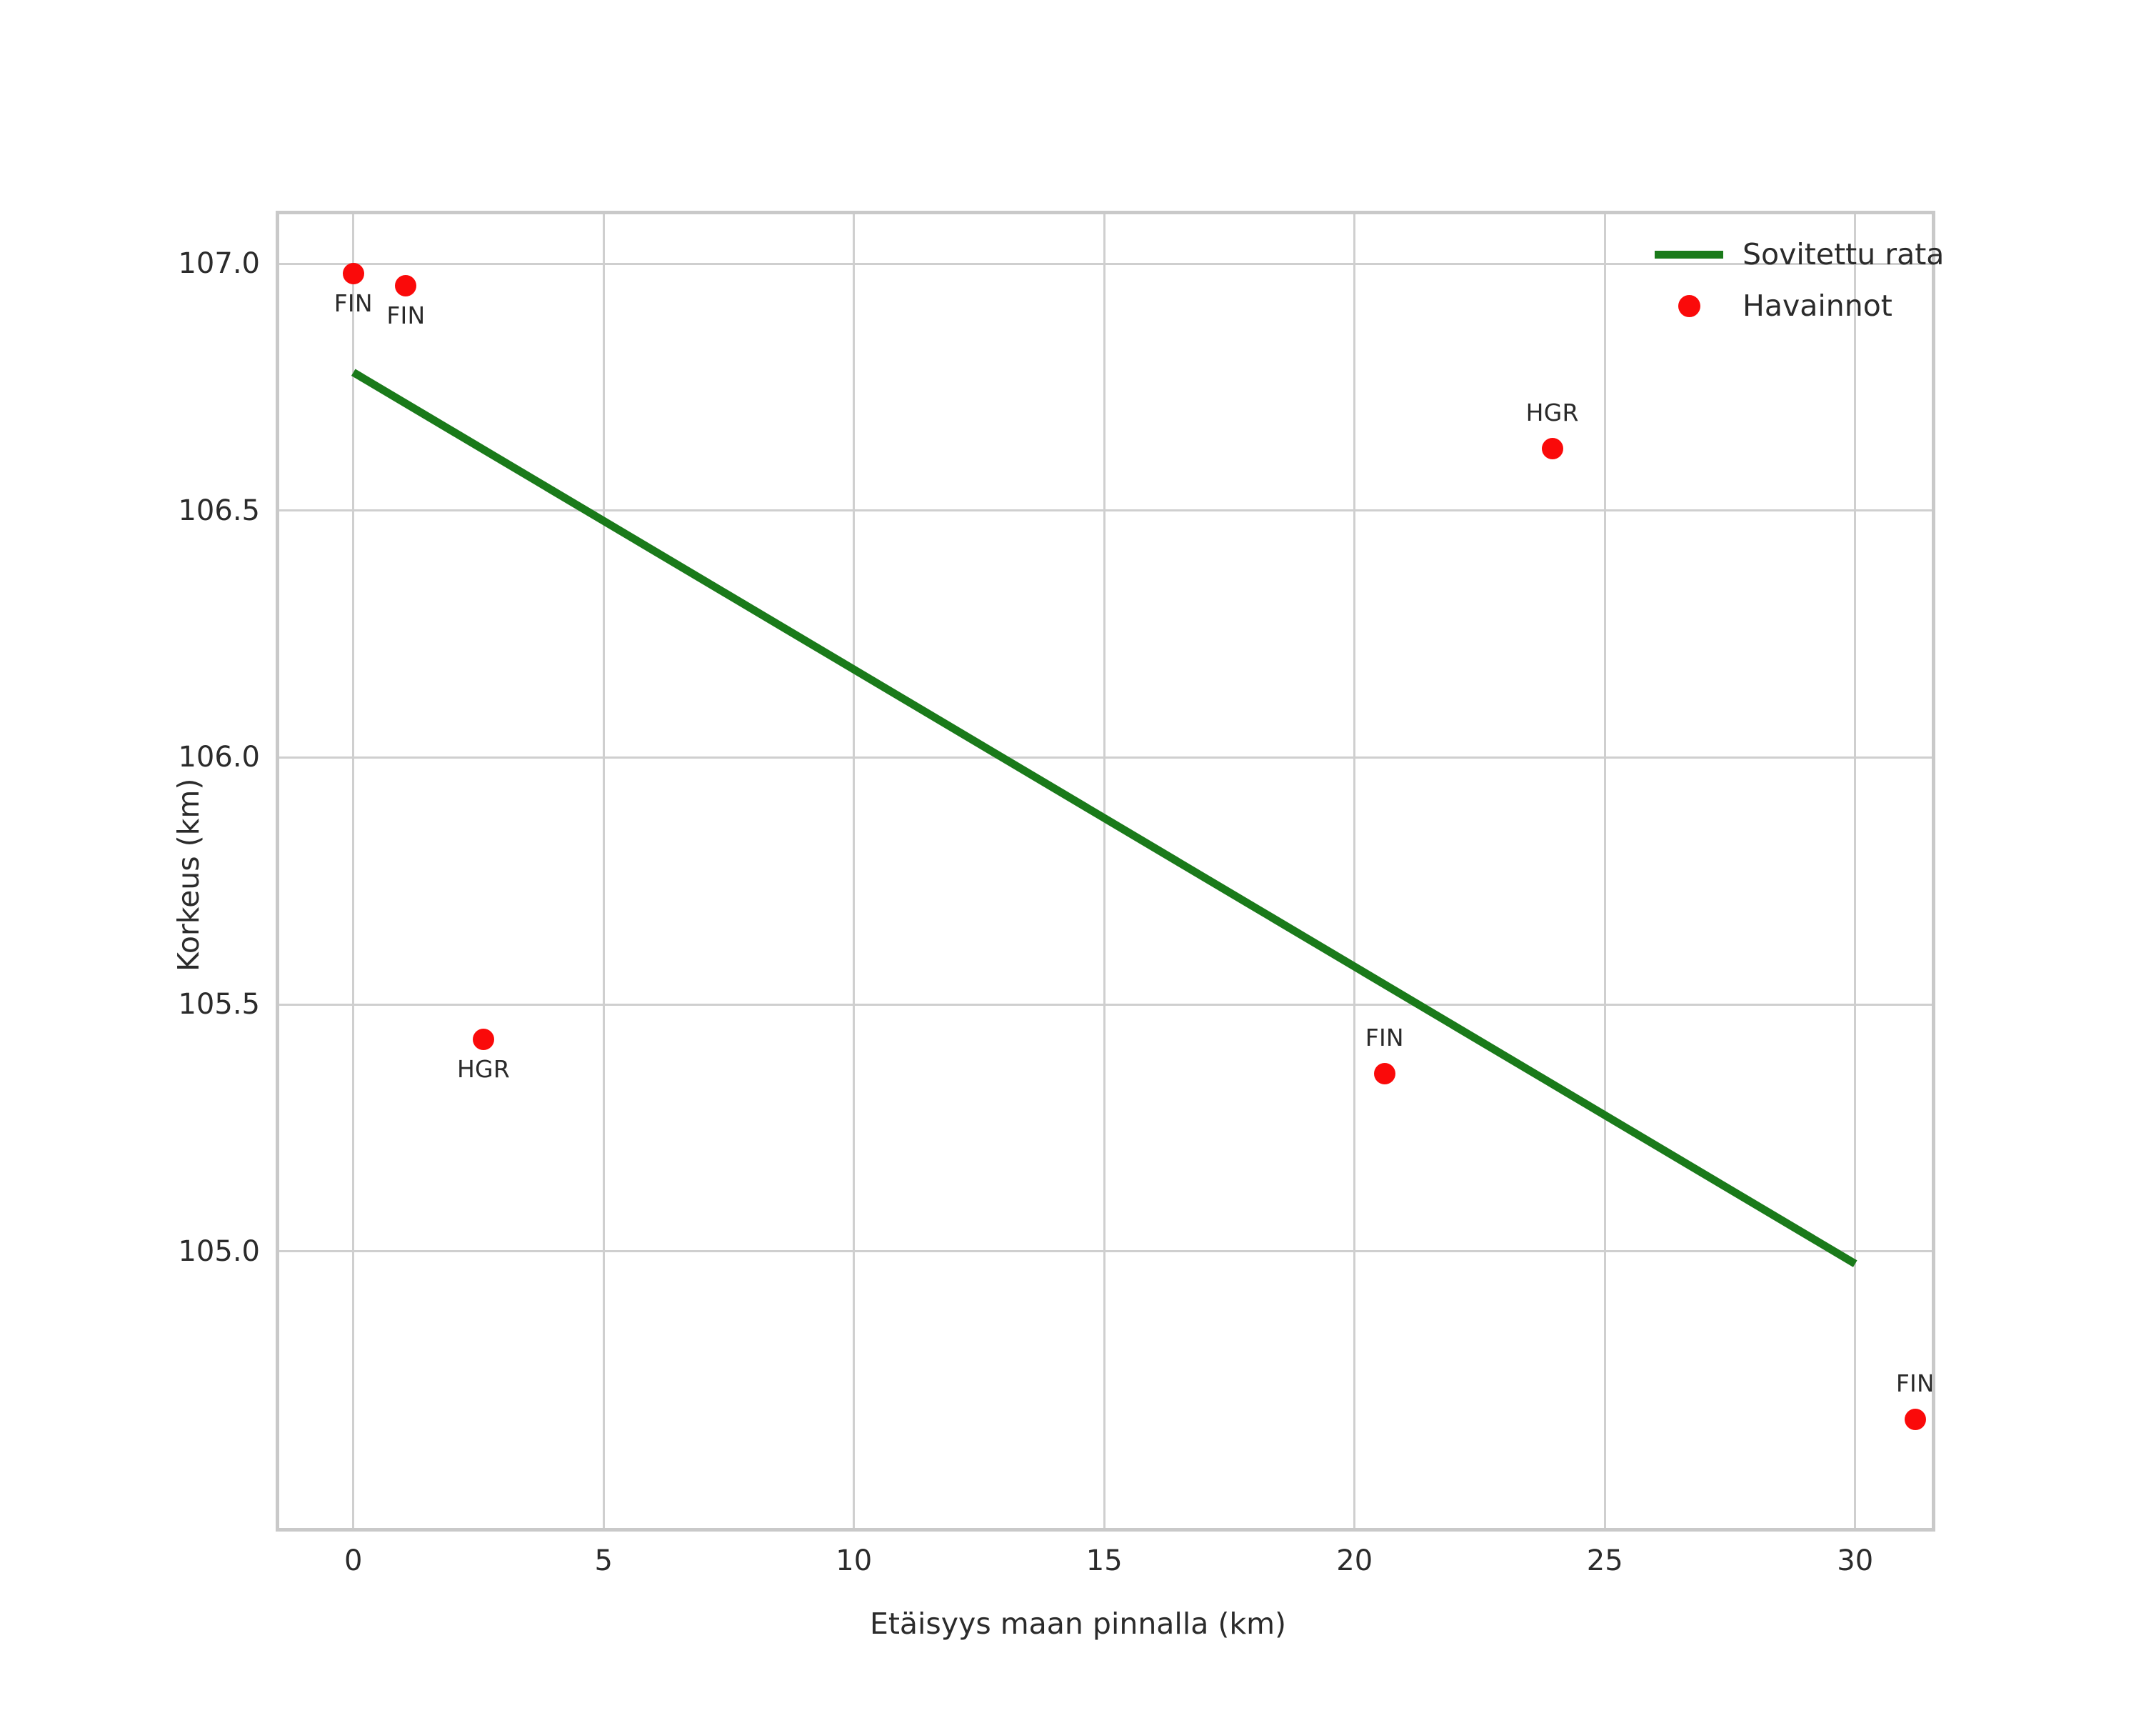 The height and width of the screenshot is (1728, 2156). What do you see at coordinates (219, 1251) in the screenshot?
I see `y-tick-label: 105.0` at bounding box center [219, 1251].